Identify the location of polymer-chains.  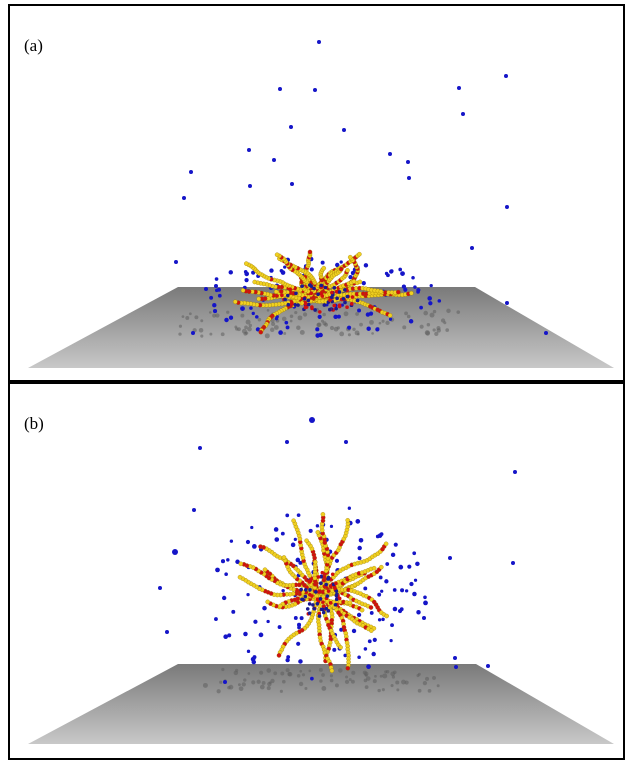
(323, 292).